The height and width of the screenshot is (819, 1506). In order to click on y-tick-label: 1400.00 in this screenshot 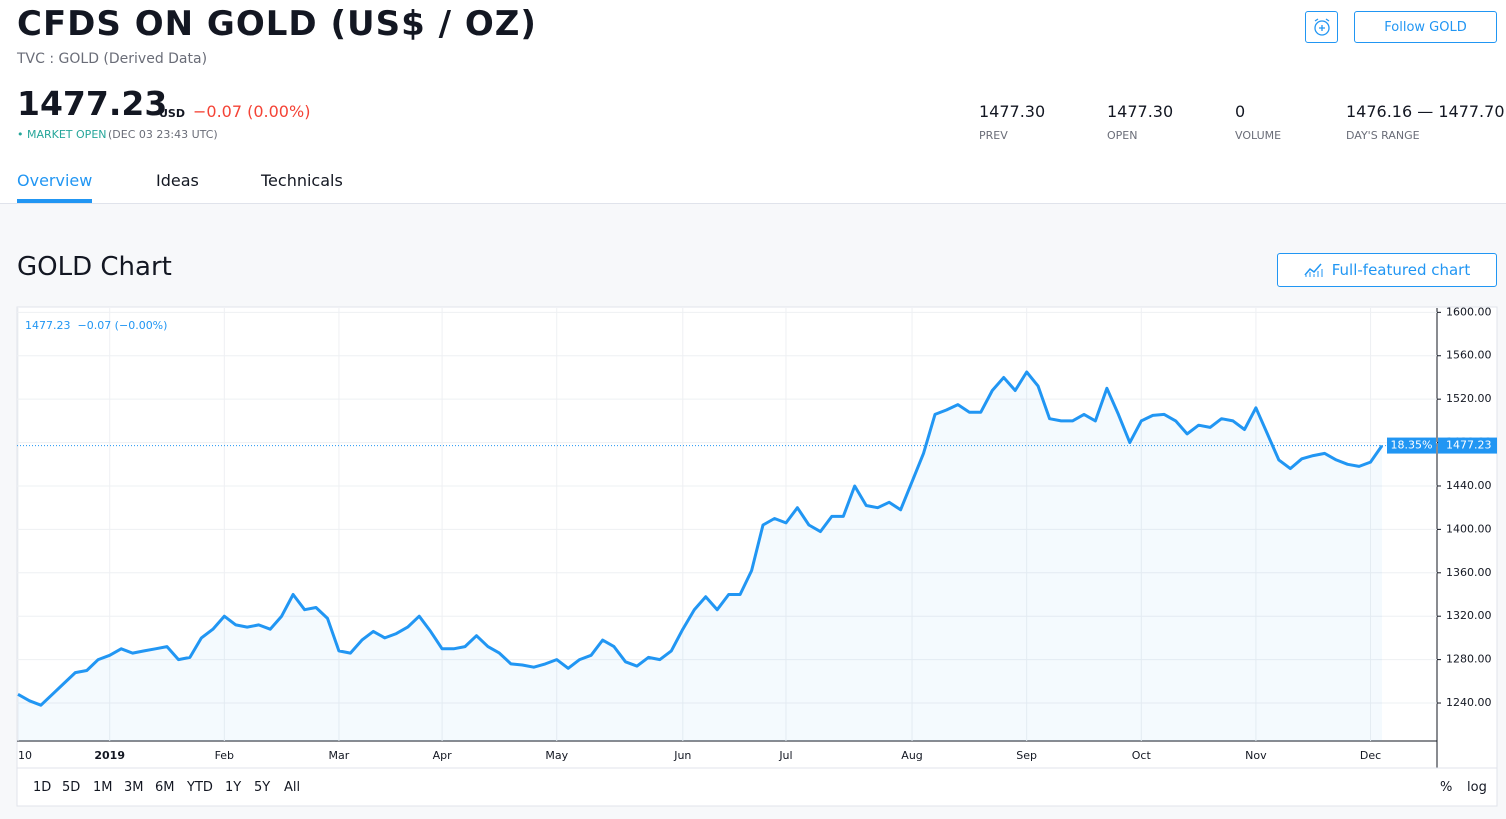, I will do `click(1469, 528)`.